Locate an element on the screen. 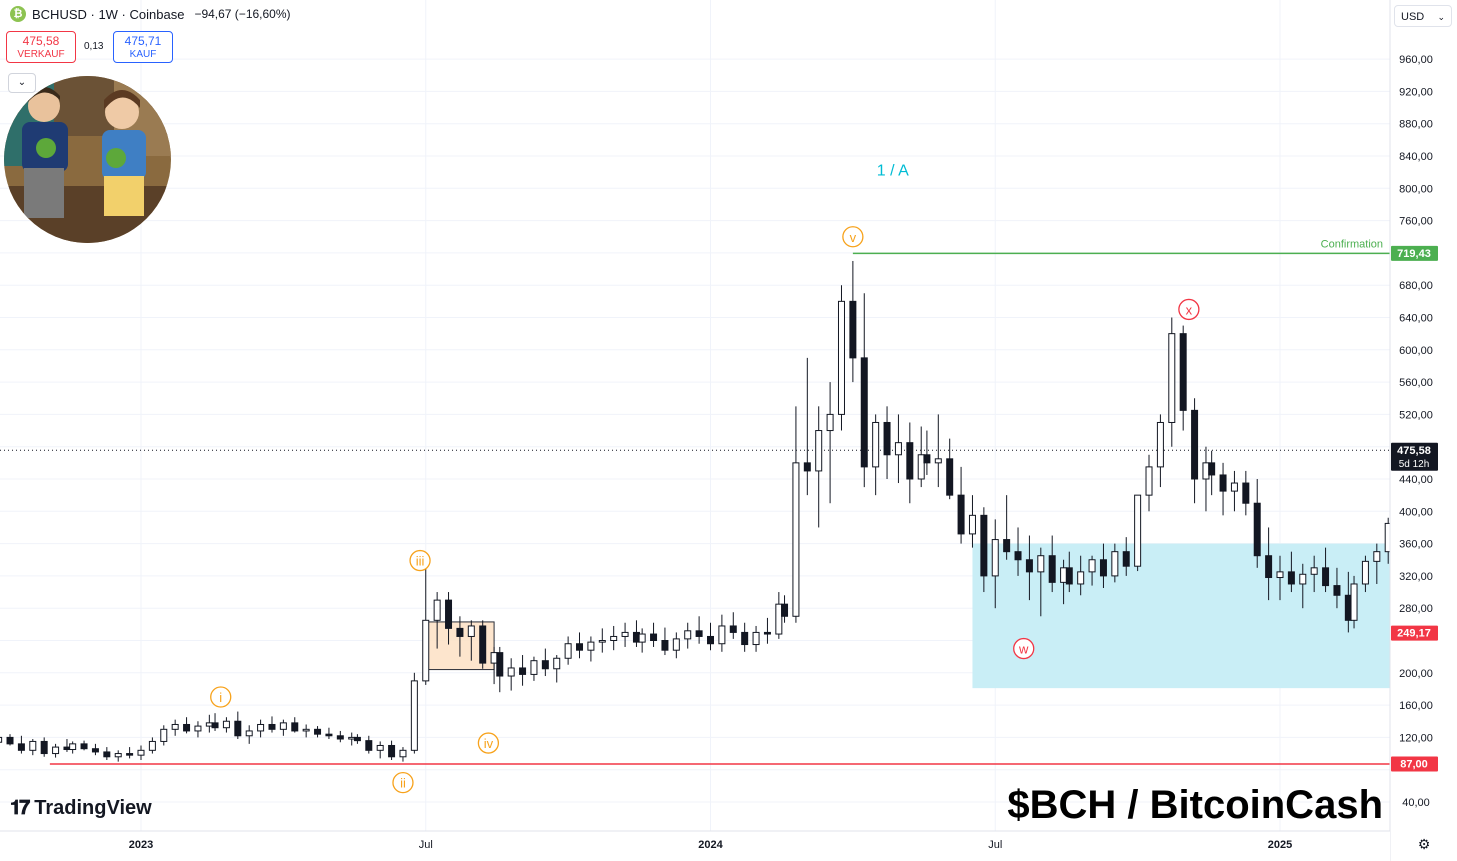 This screenshot has width=1457, height=861. buy-button: 475,71 KAUF is located at coordinates (143, 47).